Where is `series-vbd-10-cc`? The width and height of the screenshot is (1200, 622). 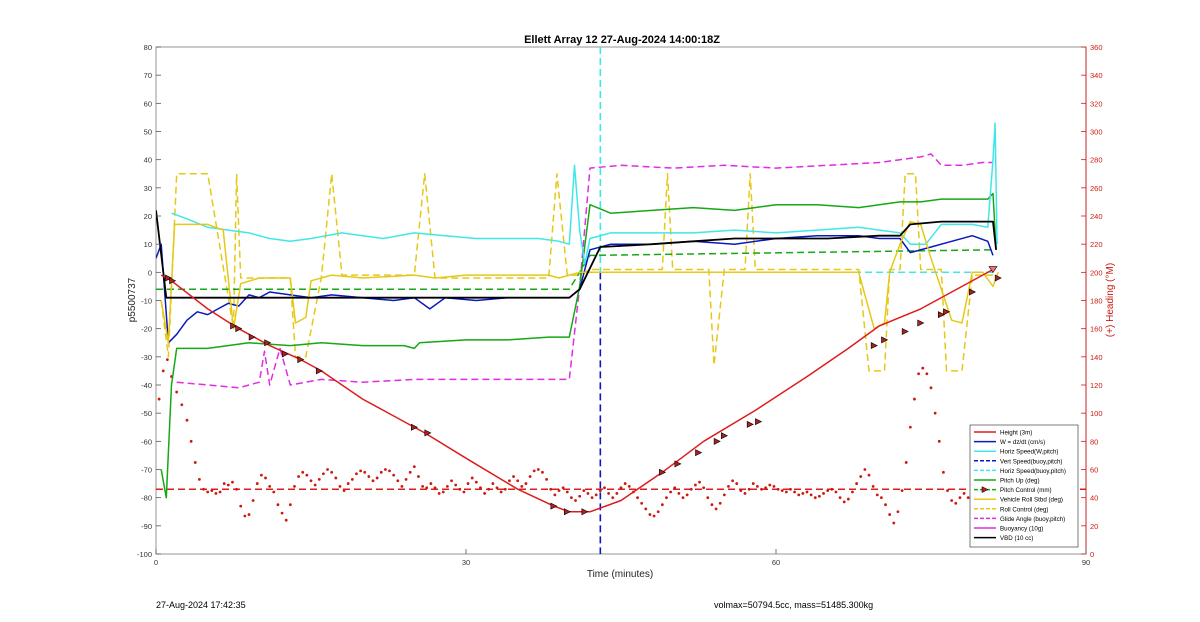
series-vbd-10-cc is located at coordinates (576, 254).